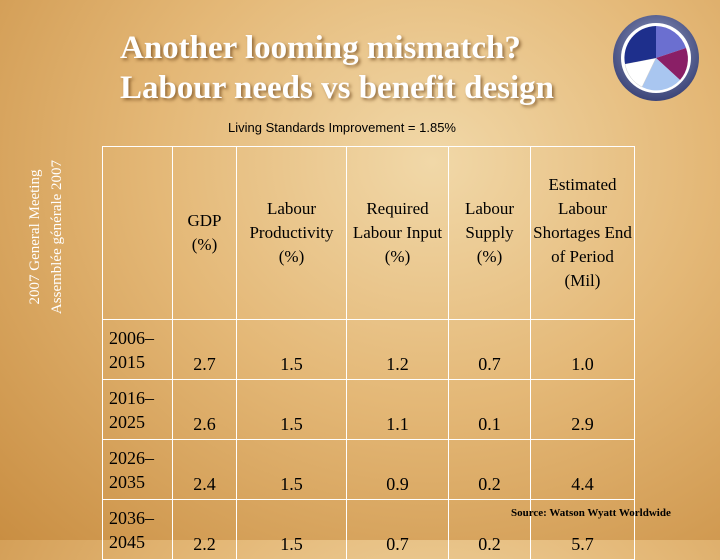 This screenshot has height=560, width=720. What do you see at coordinates (204, 409) in the screenshot?
I see `gdp-cell: 2.6` at bounding box center [204, 409].